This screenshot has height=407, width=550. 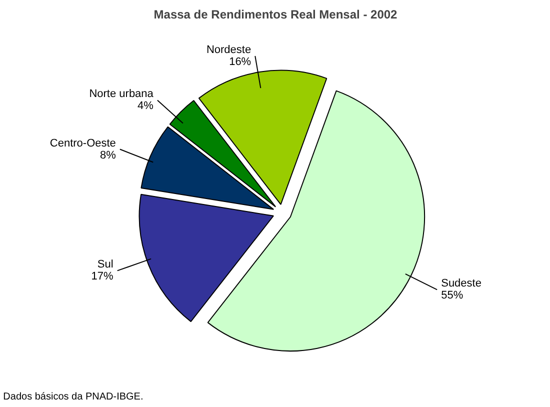 What do you see at coordinates (229, 50) in the screenshot?
I see `slice-label: Nordeste` at bounding box center [229, 50].